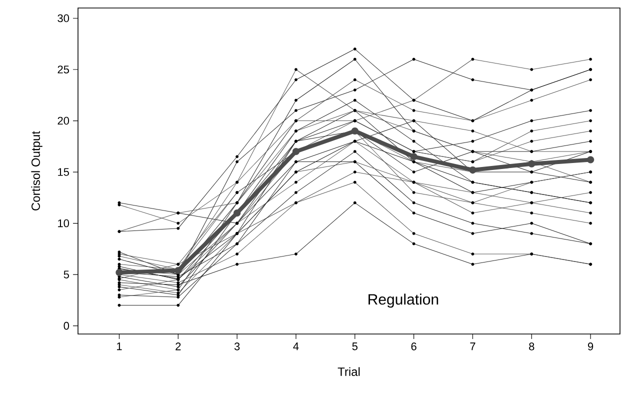 The image size is (626, 408). What do you see at coordinates (36, 170) in the screenshot?
I see `y-axis-title: Cortisol Output` at bounding box center [36, 170].